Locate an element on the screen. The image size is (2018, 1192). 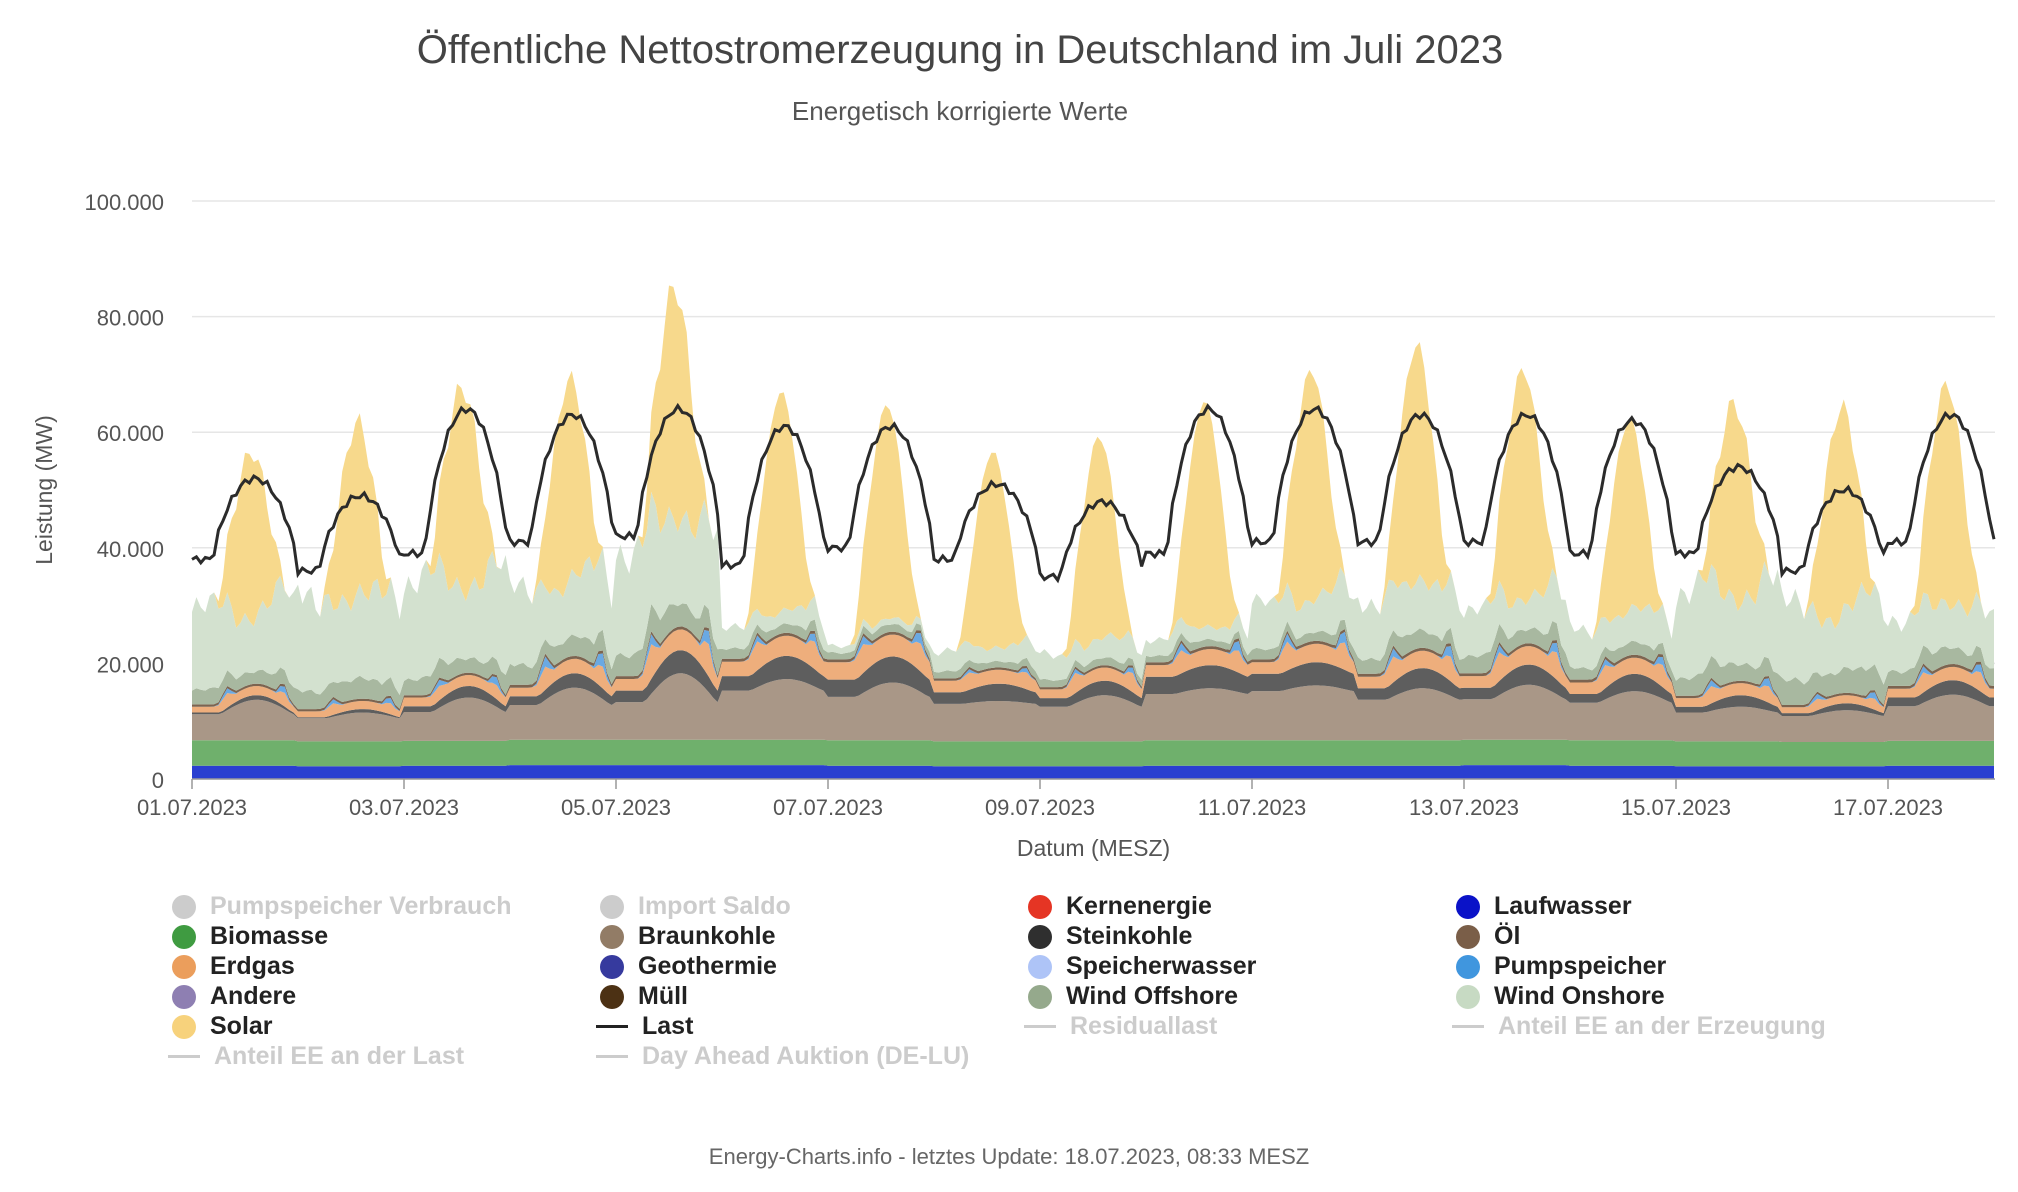
legend-item-solar: Solar is located at coordinates (222, 1026).